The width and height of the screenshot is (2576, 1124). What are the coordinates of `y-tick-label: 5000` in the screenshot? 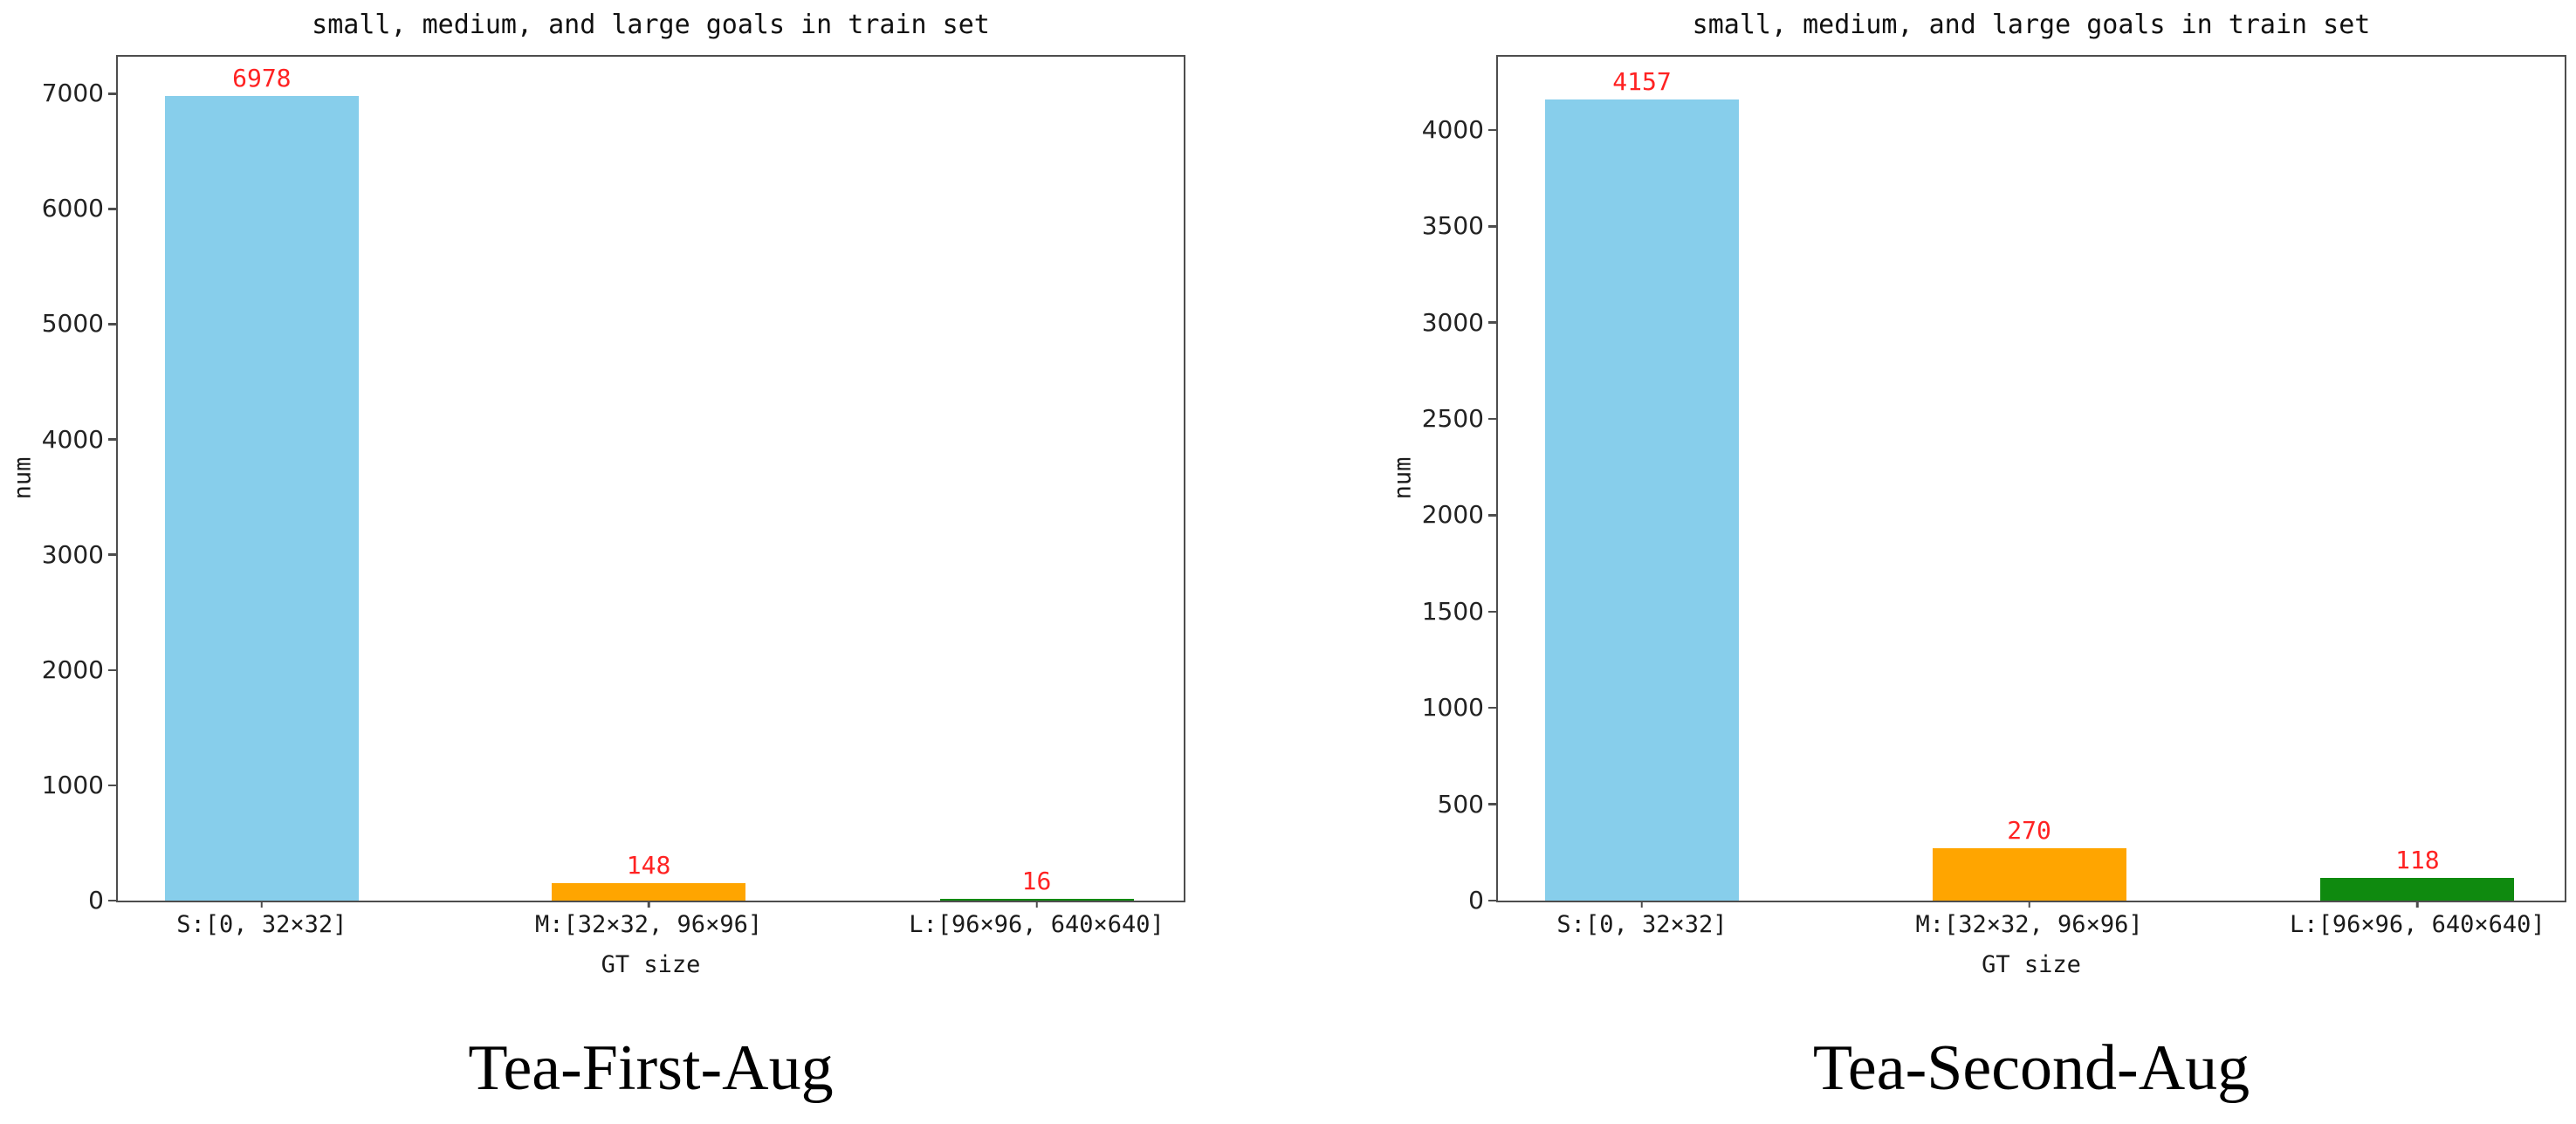 It's located at (73, 324).